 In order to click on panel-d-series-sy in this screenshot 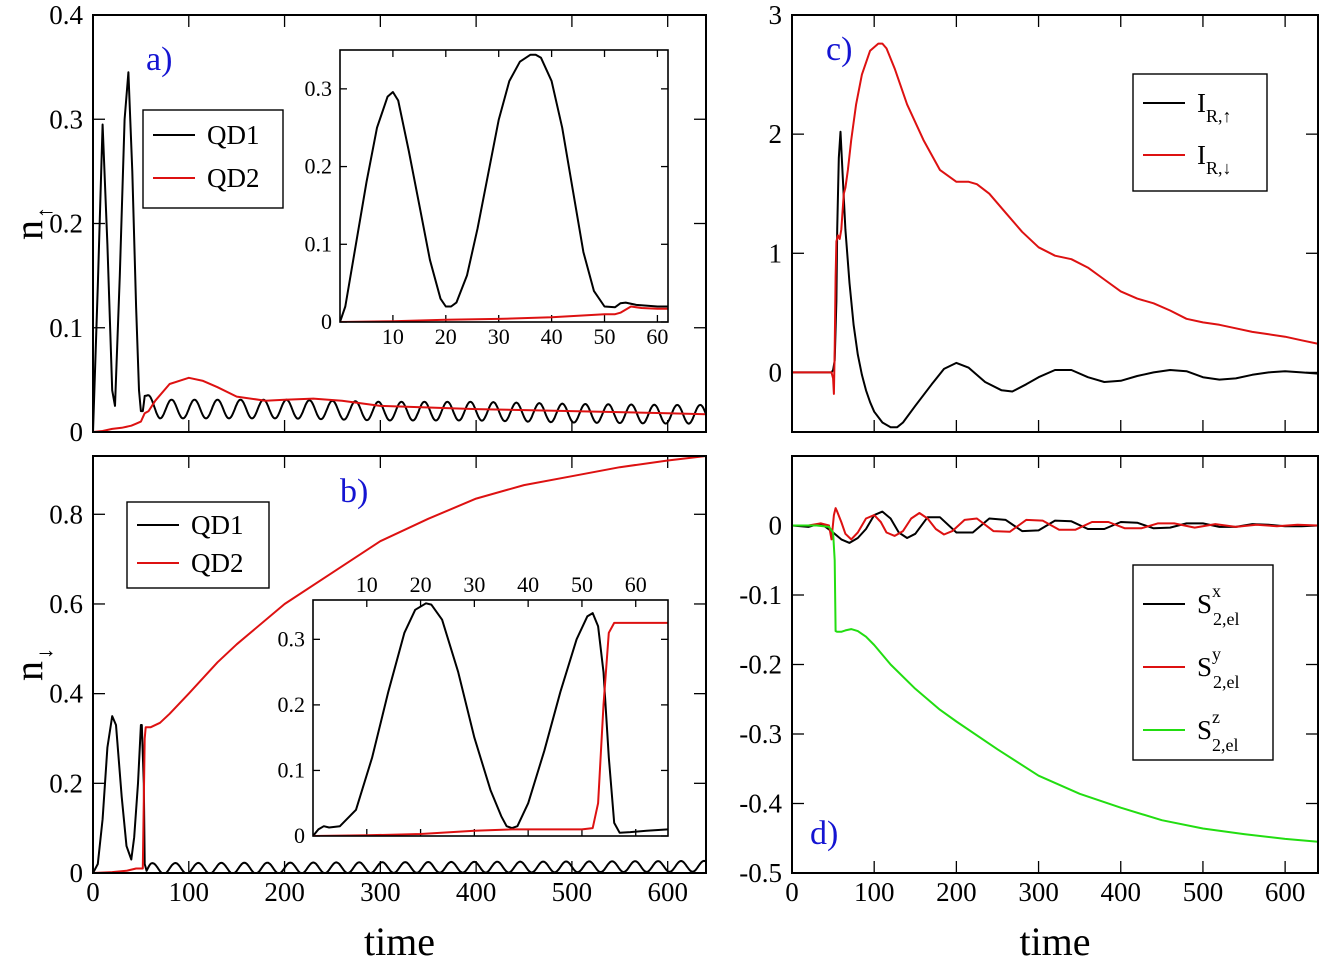, I will do `click(1055, 524)`.